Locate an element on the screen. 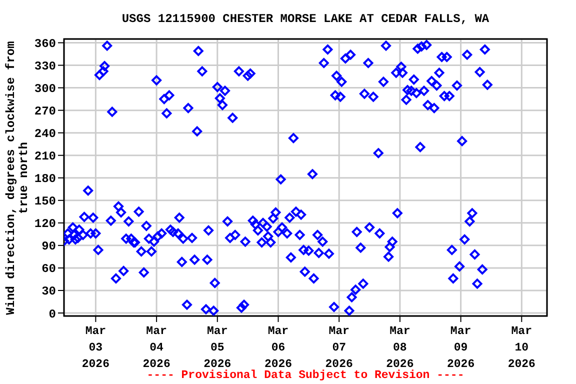 This screenshot has height=384, width=576. y-tick-label: 90 is located at coordinates (49, 247).